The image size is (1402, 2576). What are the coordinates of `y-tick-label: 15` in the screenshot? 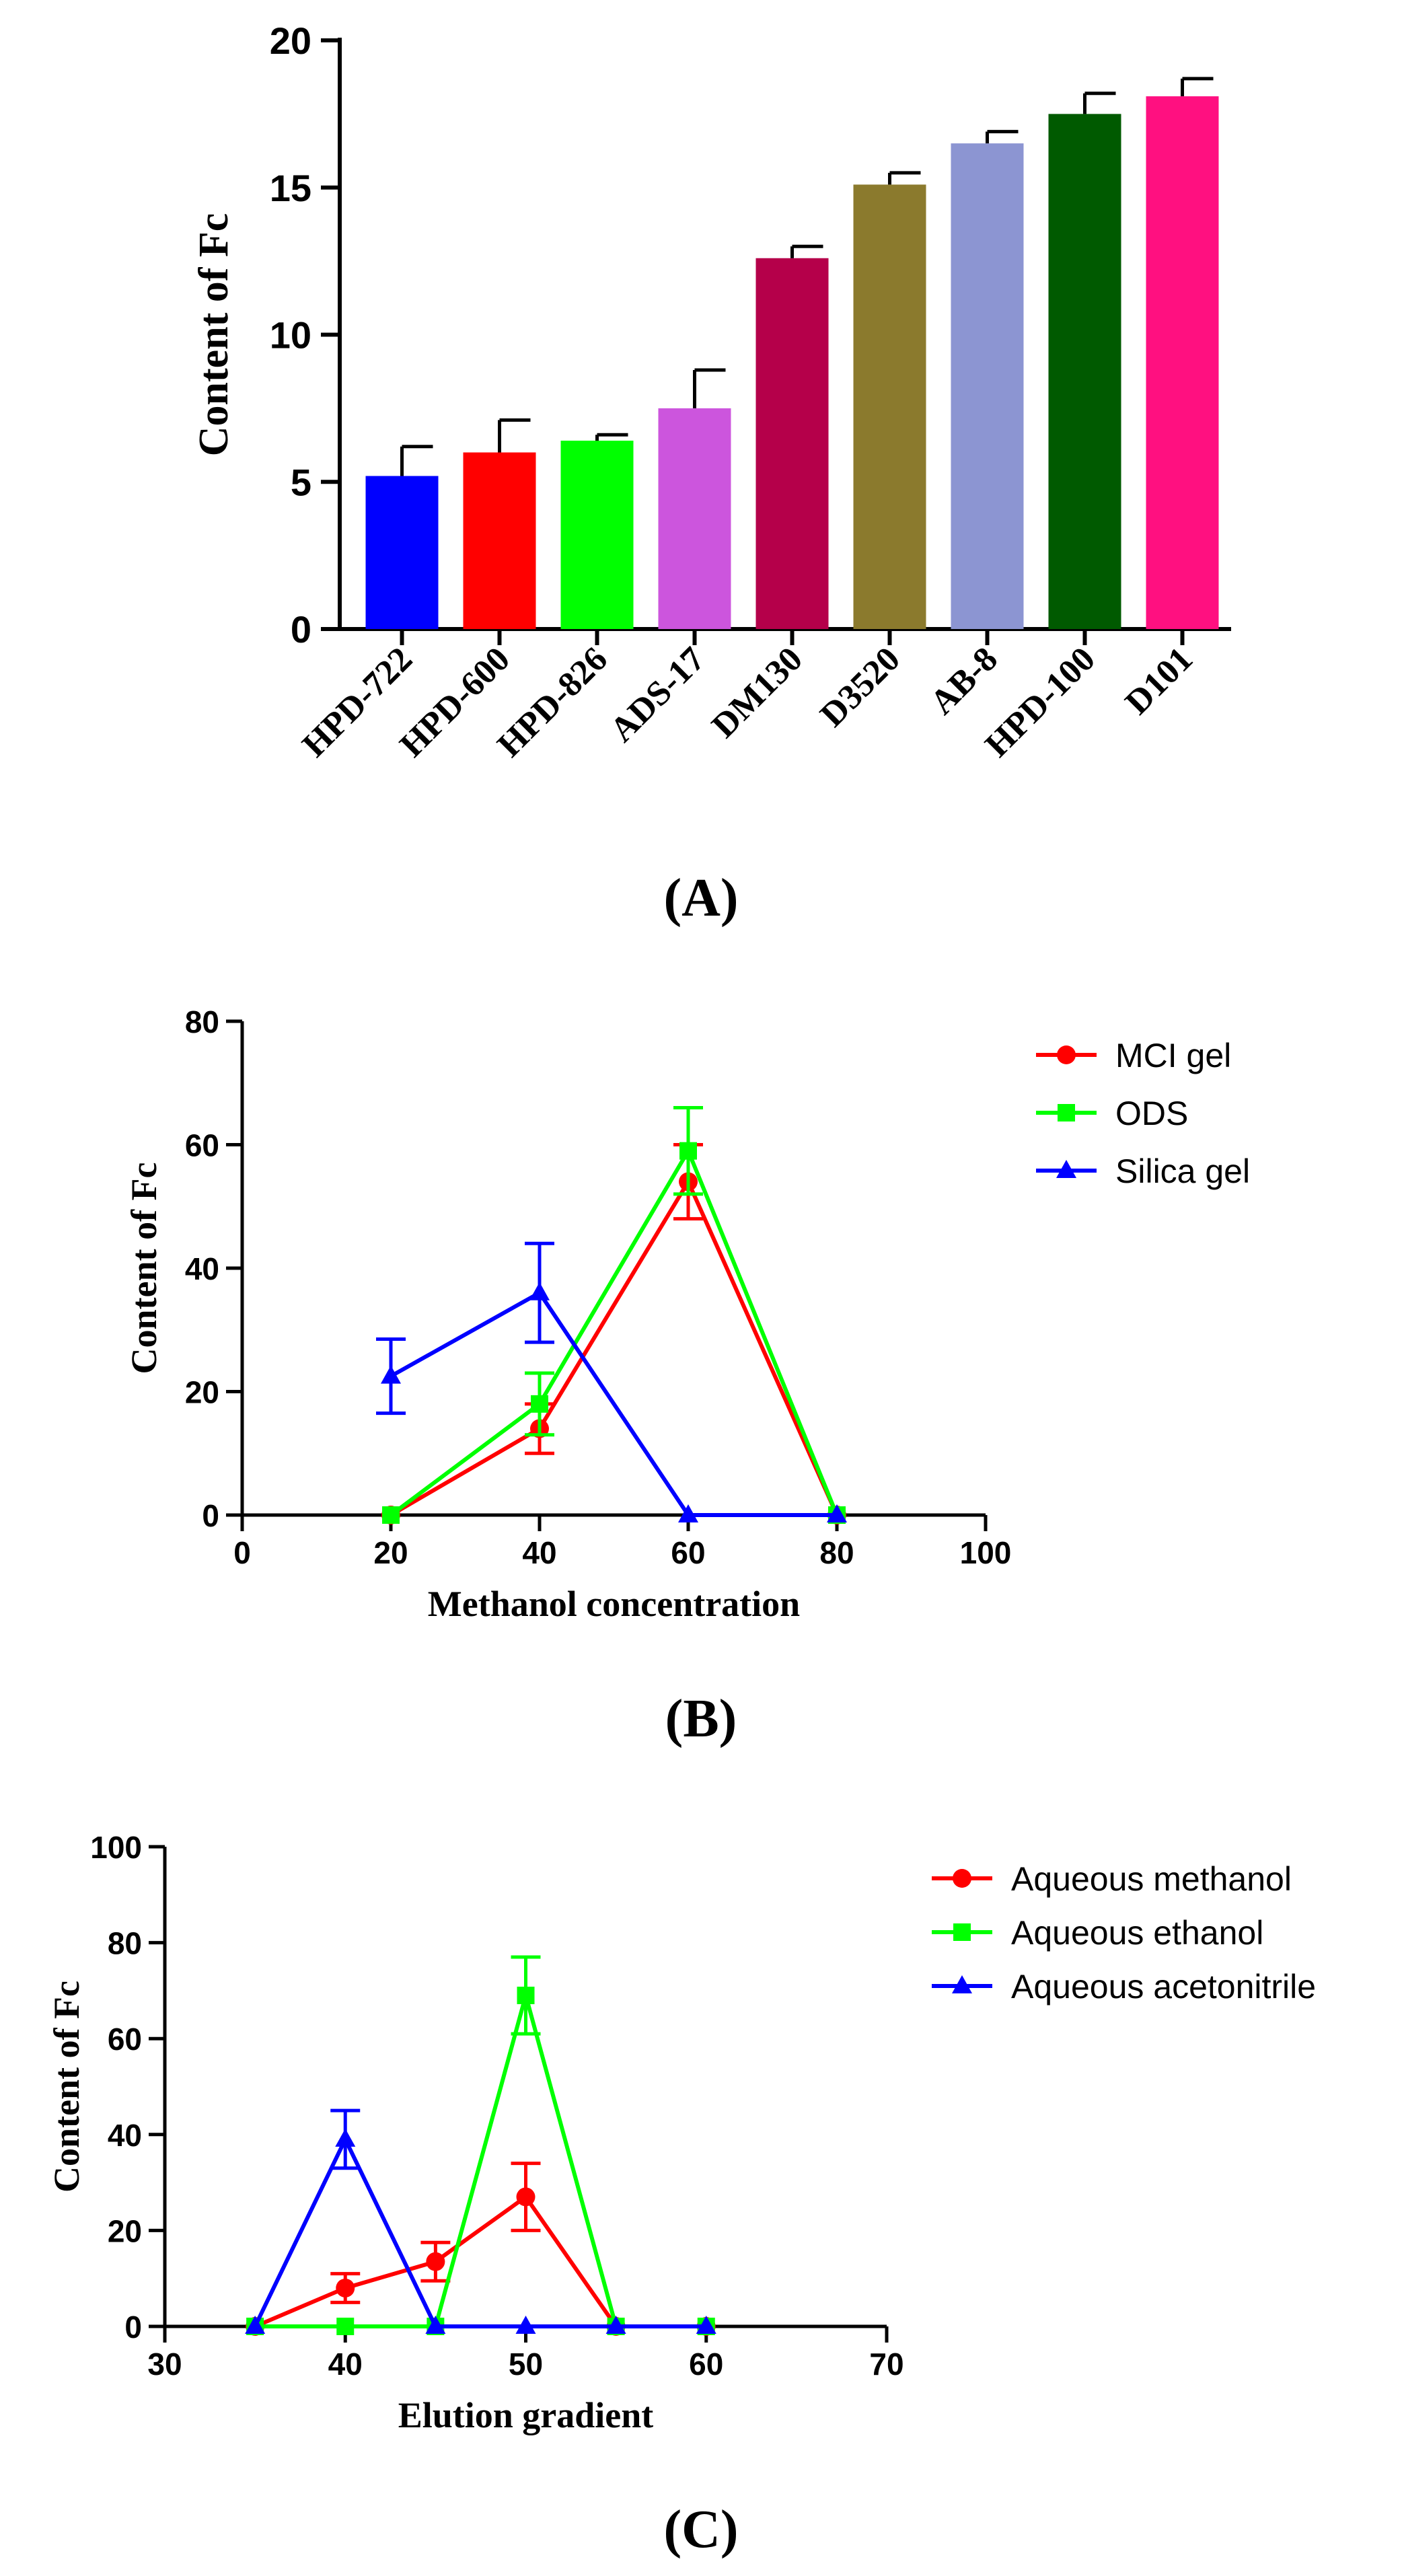 It's located at (290, 188).